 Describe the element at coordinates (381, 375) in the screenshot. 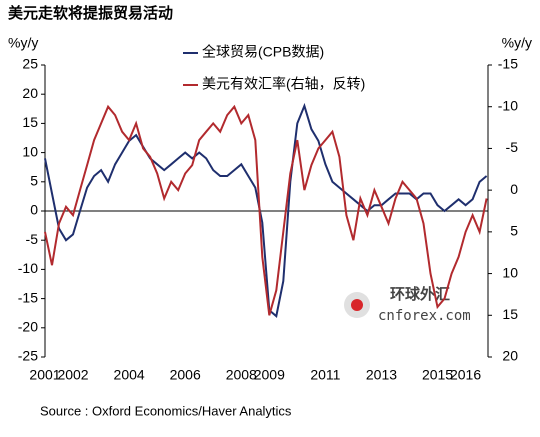

I see `x-tick-label: 2013` at that location.